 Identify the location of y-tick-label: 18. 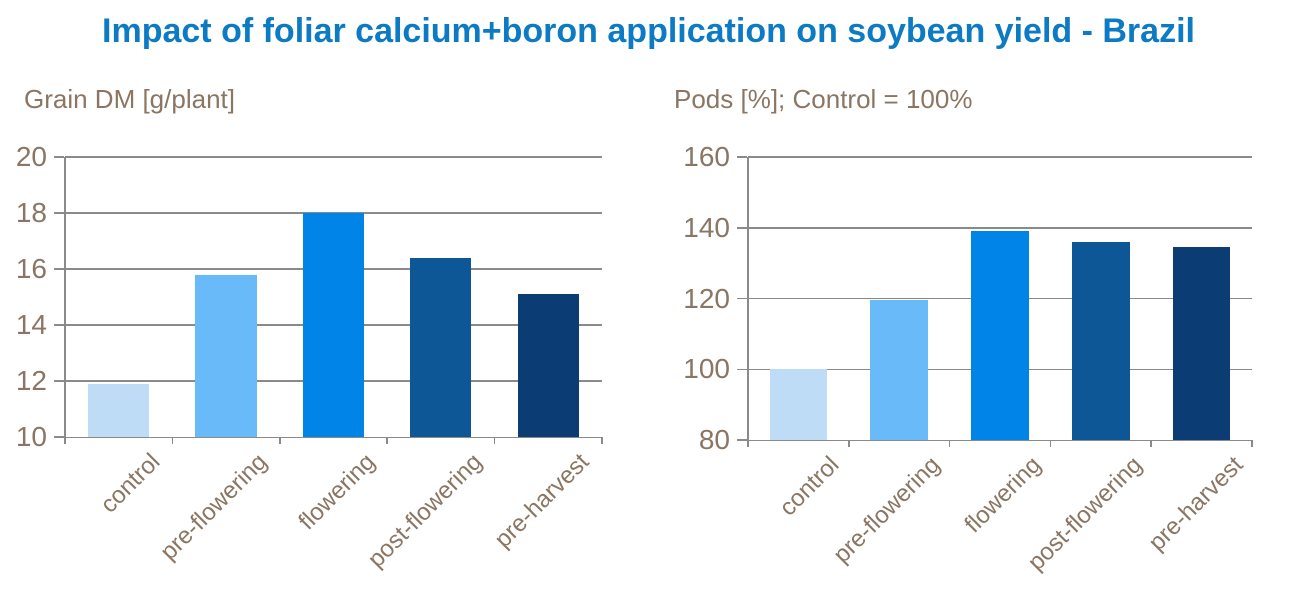
(31, 212).